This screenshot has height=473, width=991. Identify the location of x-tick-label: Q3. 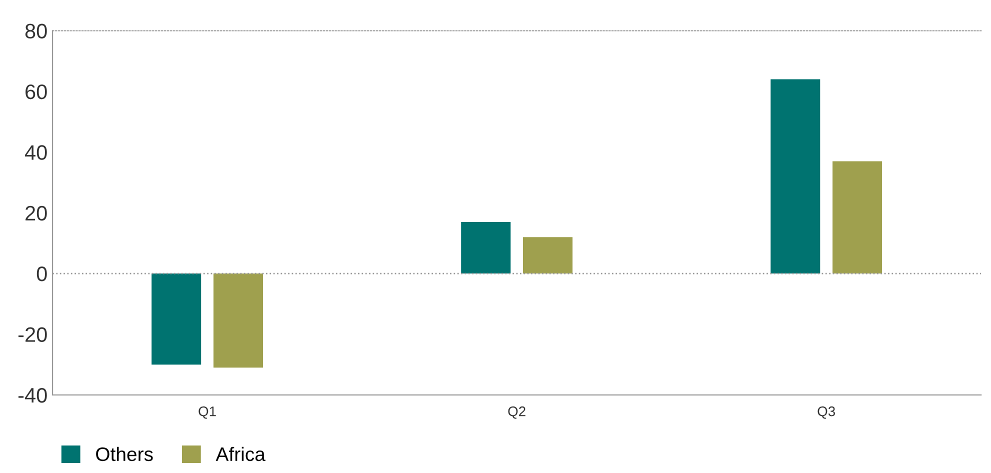
(826, 412).